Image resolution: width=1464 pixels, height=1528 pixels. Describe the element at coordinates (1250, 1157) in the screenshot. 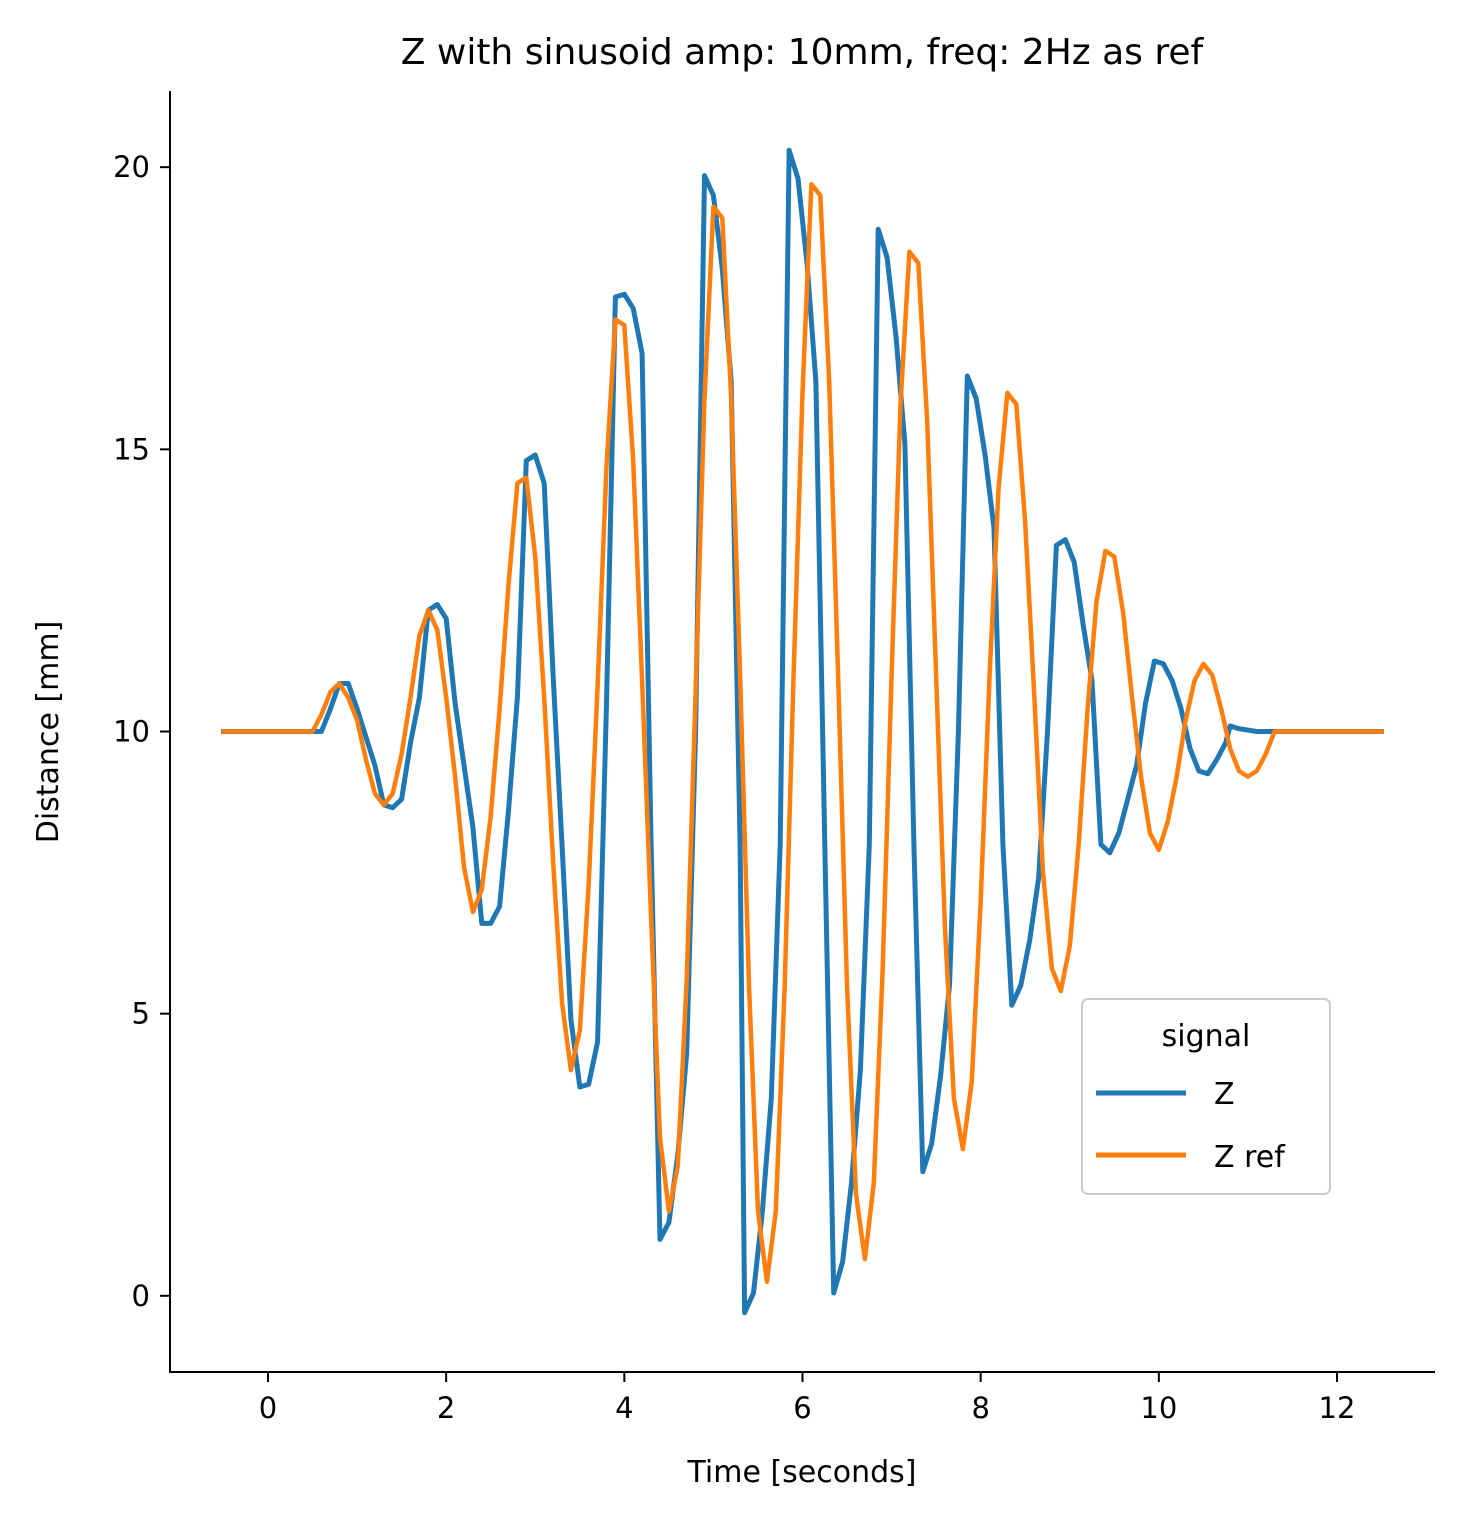

I see `legend-label-z-ref: Z ref` at that location.